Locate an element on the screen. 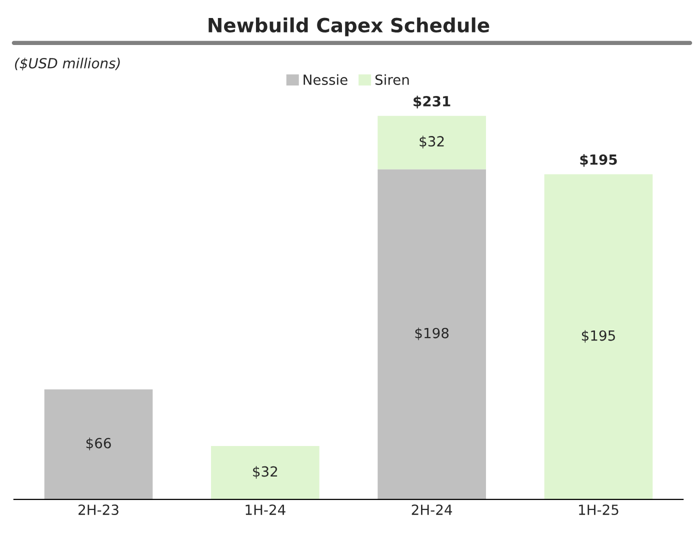 The width and height of the screenshot is (697, 537). data-label: $195 is located at coordinates (598, 336).